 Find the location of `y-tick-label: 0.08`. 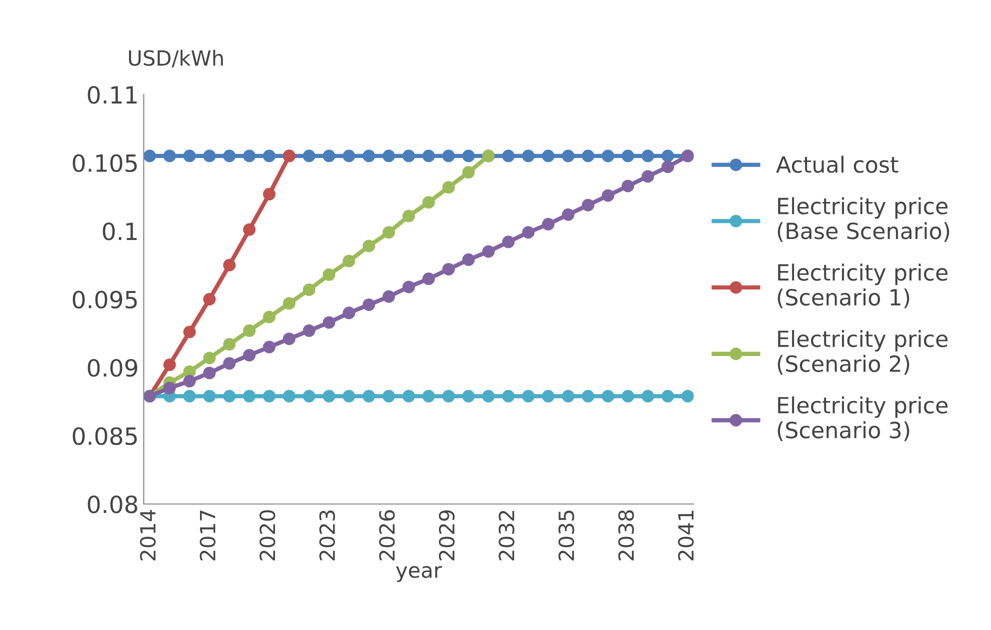

y-tick-label: 0.08 is located at coordinates (113, 504).